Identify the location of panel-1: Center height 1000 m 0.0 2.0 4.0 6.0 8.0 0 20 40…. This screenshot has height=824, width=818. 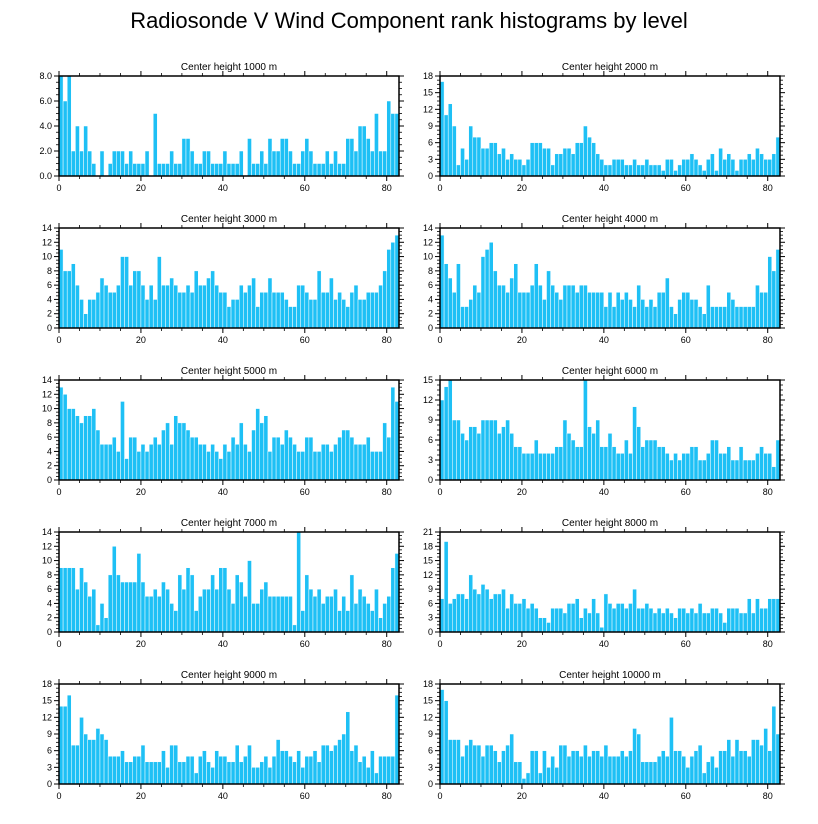
(221, 127).